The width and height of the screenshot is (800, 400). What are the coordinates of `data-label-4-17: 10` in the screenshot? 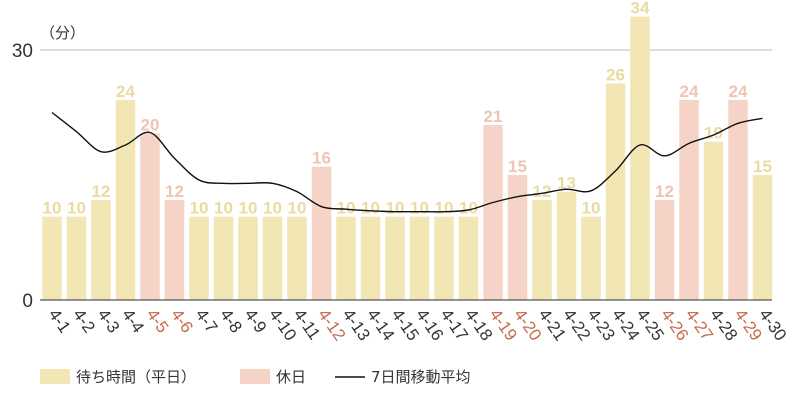 It's located at (444, 208).